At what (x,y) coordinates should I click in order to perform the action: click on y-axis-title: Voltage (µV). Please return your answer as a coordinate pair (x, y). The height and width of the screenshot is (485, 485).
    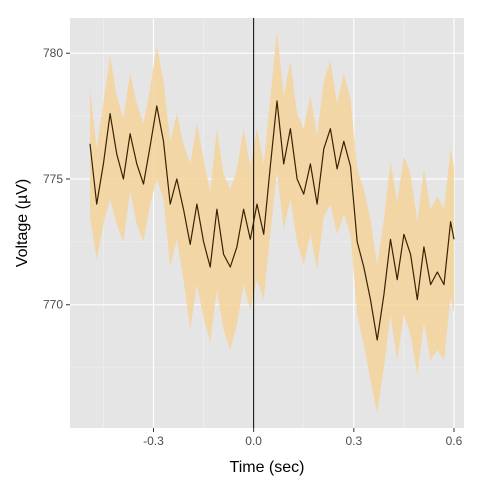
    Looking at the image, I should click on (22, 223).